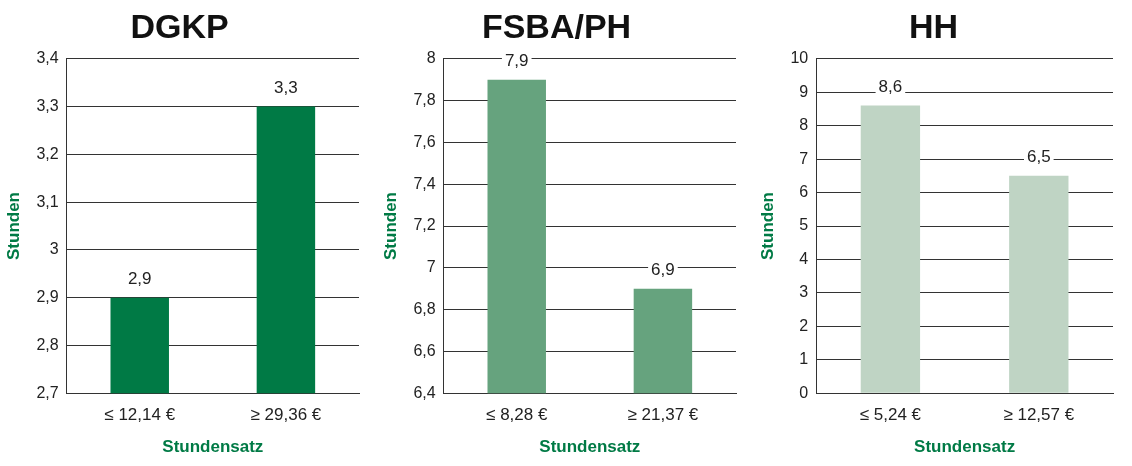 The height and width of the screenshot is (466, 1132). I want to click on y-tick-label: 10, so click(799, 58).